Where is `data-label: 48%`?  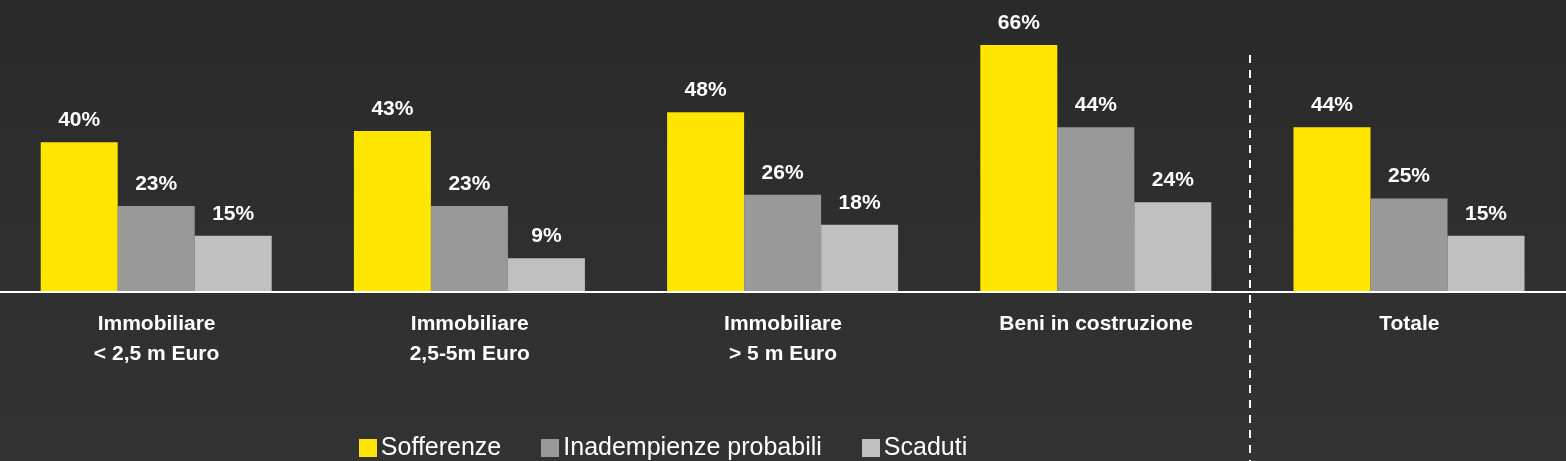 data-label: 48% is located at coordinates (705, 89).